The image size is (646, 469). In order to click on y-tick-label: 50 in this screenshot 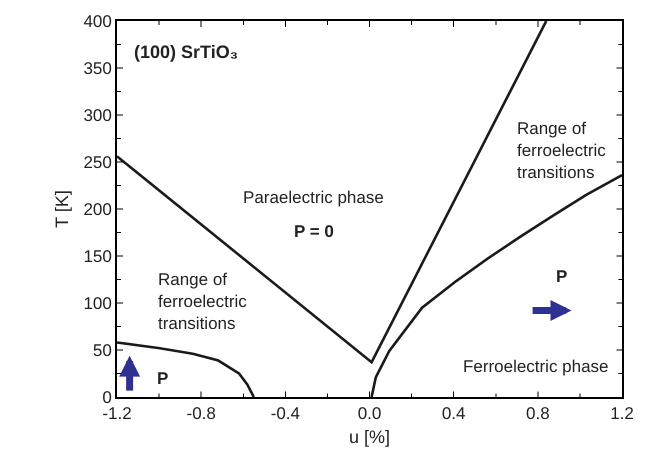, I will do `click(102, 350)`.